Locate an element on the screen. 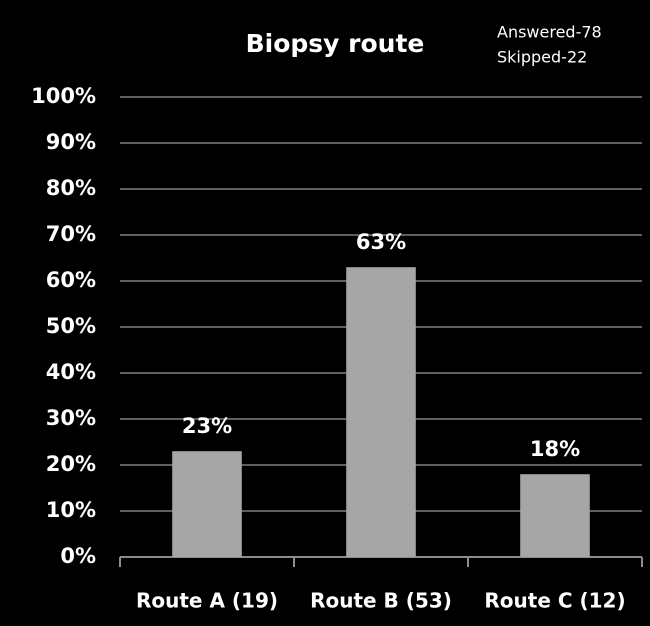  x-tick-label: Route A (19) is located at coordinates (207, 601).